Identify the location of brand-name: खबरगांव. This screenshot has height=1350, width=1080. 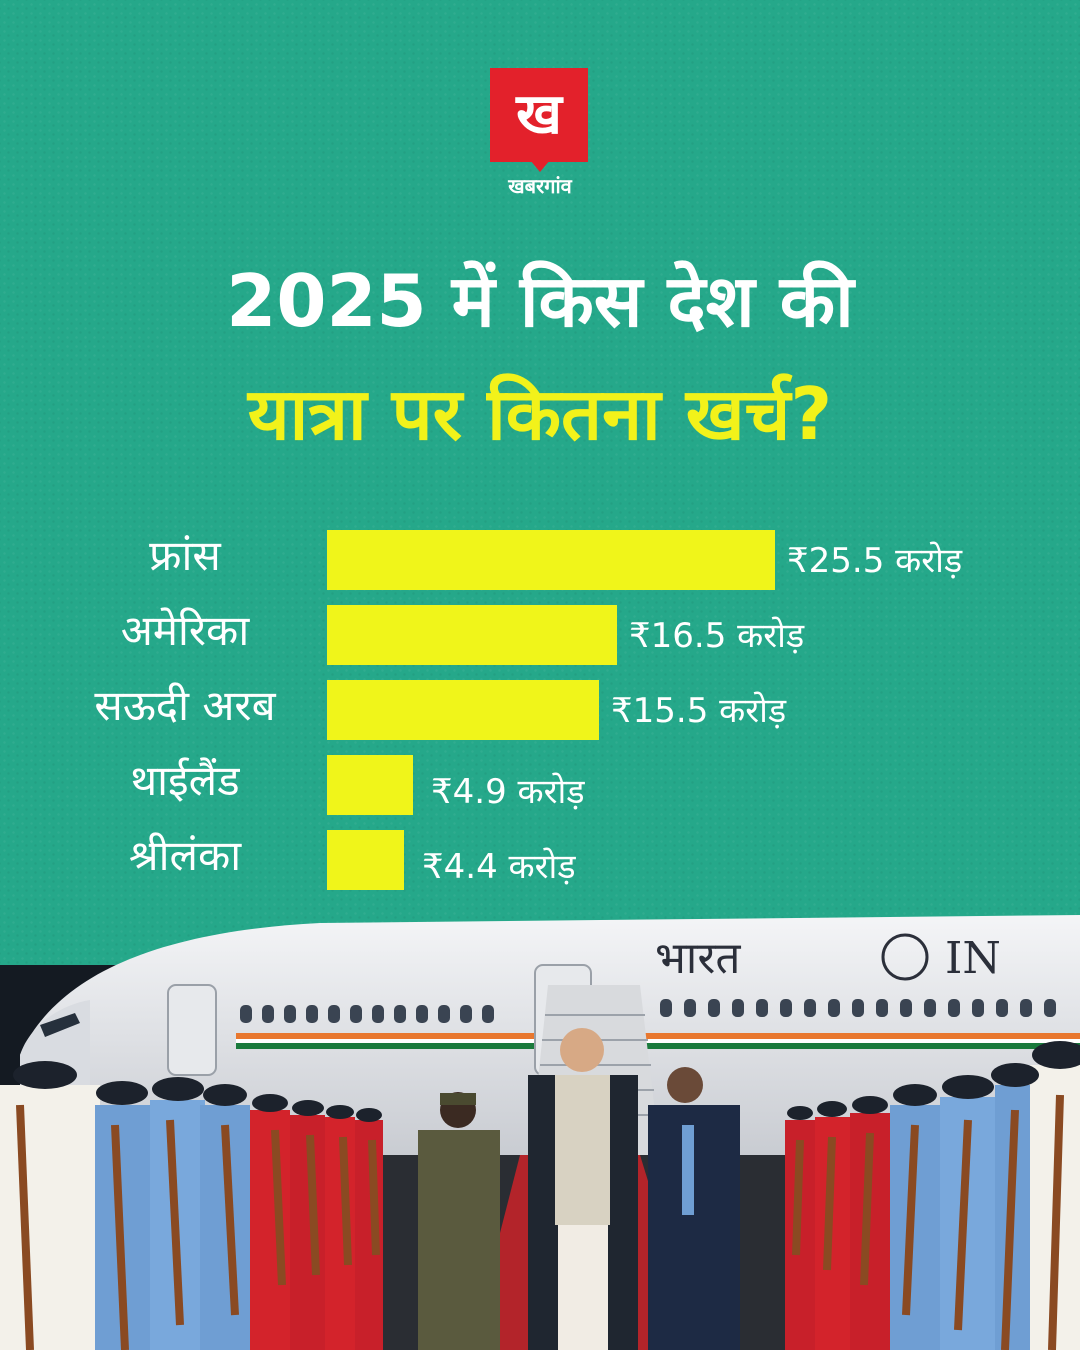
(540, 186).